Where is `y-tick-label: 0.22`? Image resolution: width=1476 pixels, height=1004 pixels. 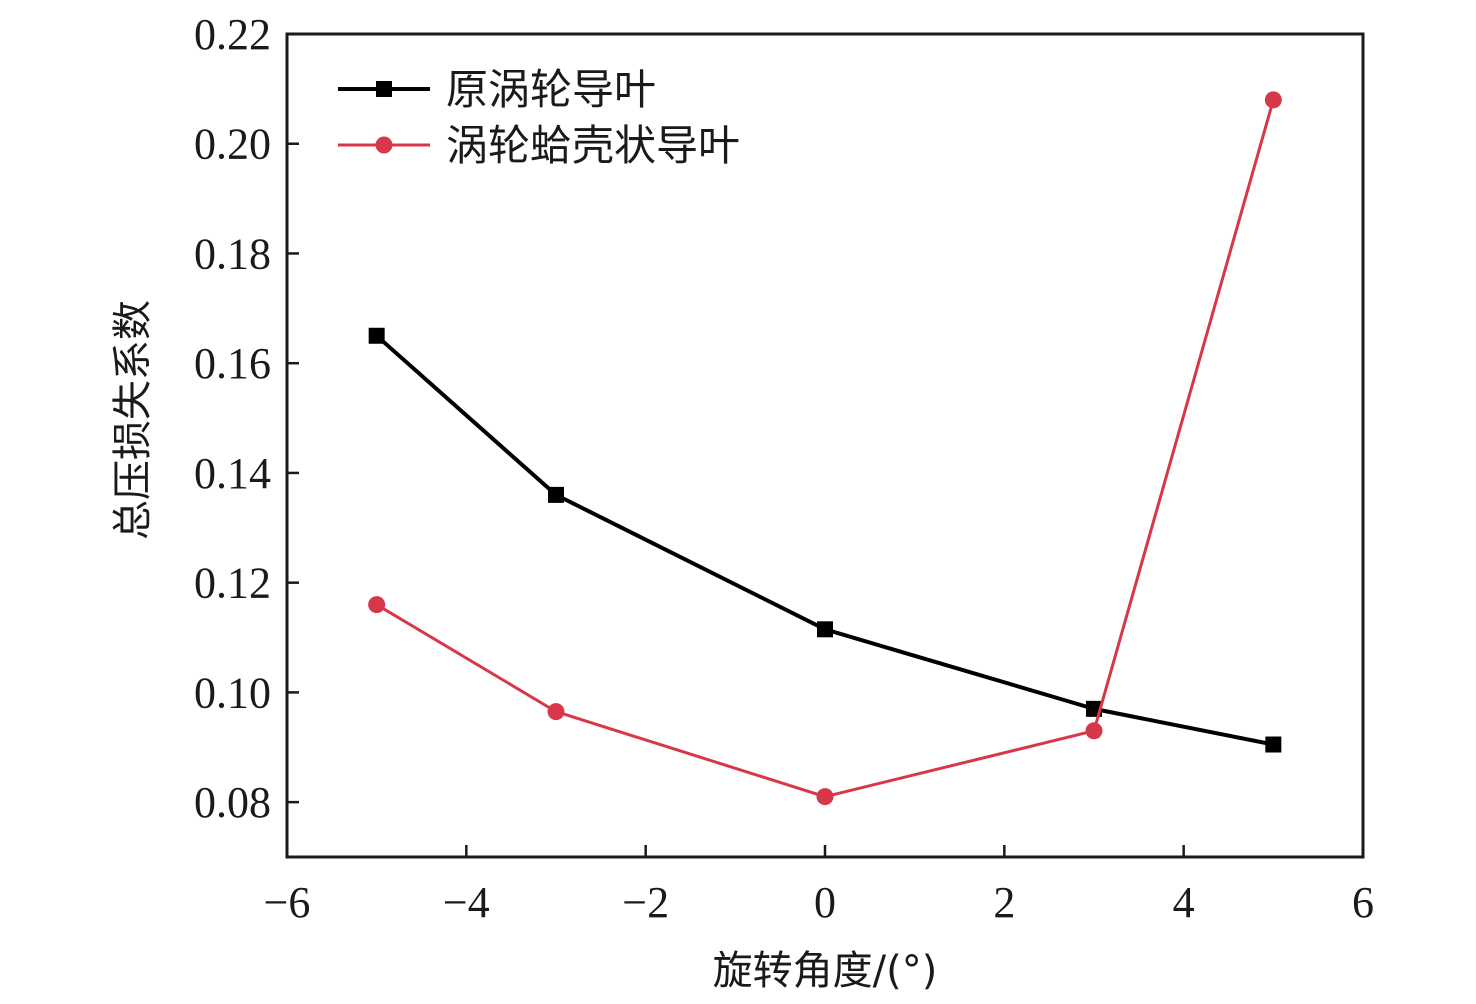 y-tick-label: 0.22 is located at coordinates (232, 34).